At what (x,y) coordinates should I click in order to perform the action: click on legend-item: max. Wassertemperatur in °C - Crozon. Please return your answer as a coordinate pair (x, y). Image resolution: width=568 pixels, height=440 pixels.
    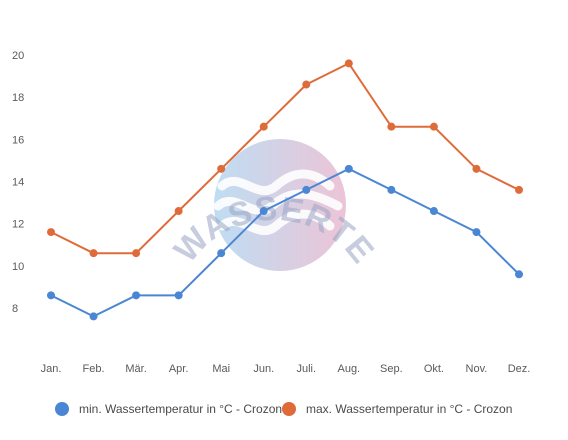
    Looking at the image, I should click on (397, 409).